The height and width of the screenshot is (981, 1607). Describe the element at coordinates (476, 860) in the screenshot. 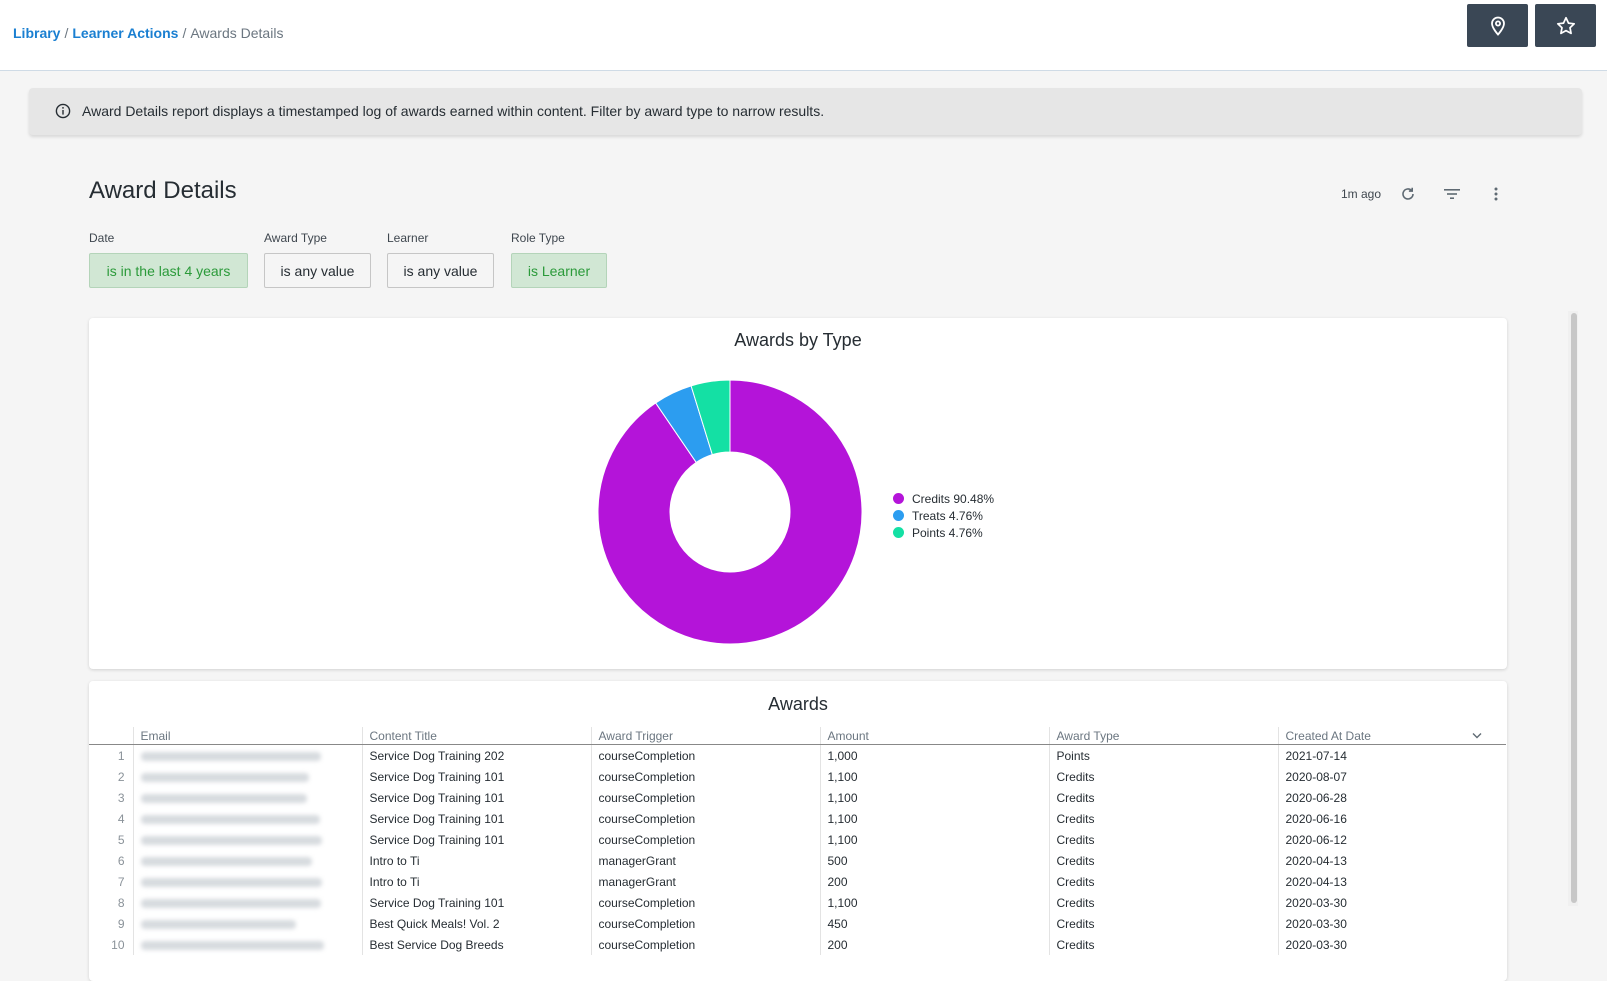

I see `content-title-cell: Intro to Ti` at that location.